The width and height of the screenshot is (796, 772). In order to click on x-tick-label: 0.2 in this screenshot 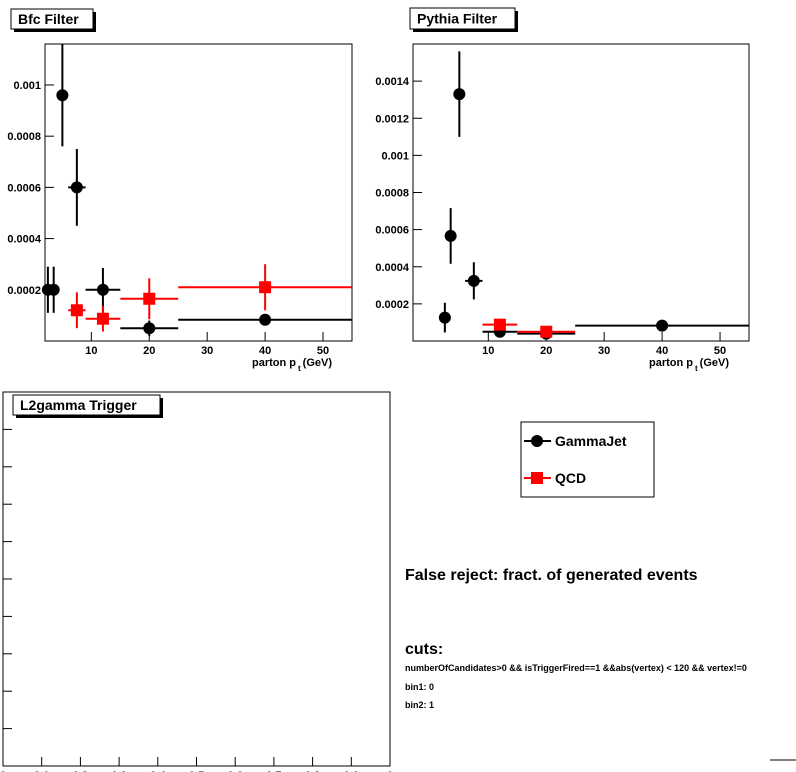, I will do `click(80, 771)`.